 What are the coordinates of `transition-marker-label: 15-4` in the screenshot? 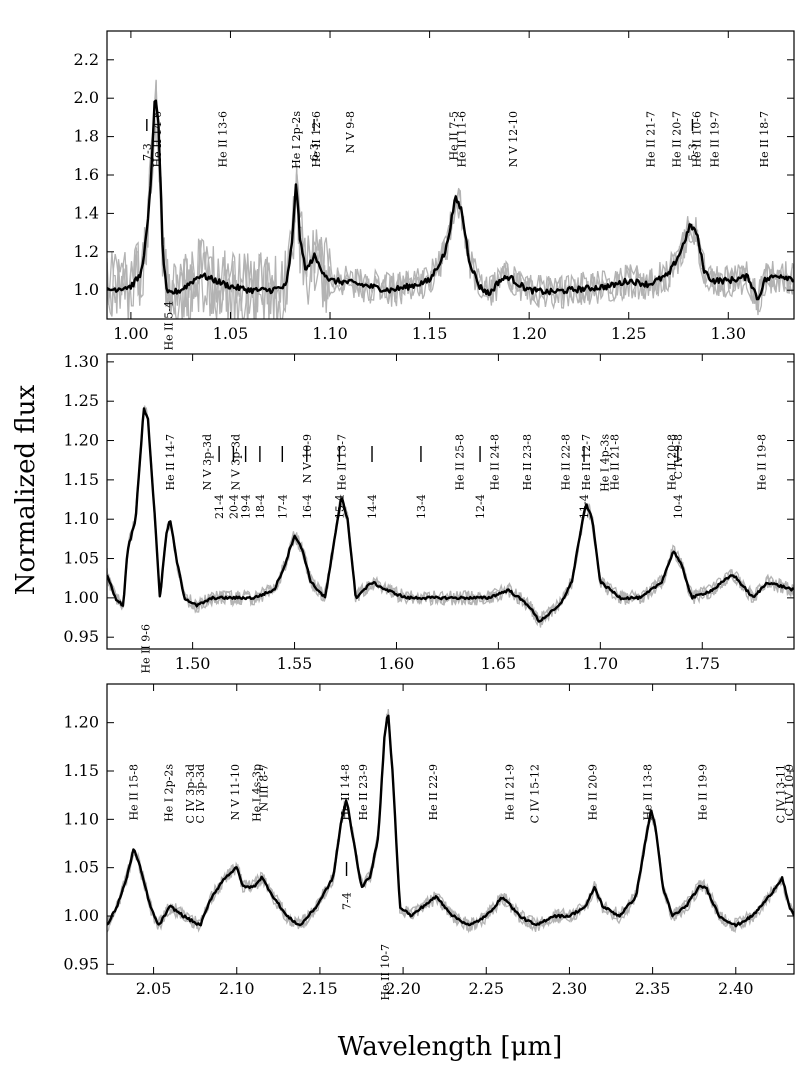 It's located at (339, 506).